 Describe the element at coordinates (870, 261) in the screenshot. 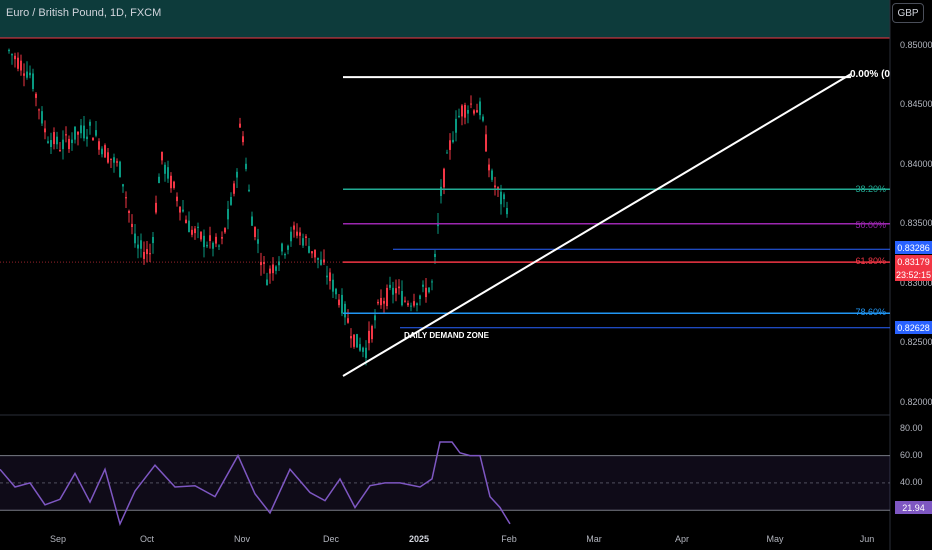

I see `fib-label-618: 61.80%` at that location.